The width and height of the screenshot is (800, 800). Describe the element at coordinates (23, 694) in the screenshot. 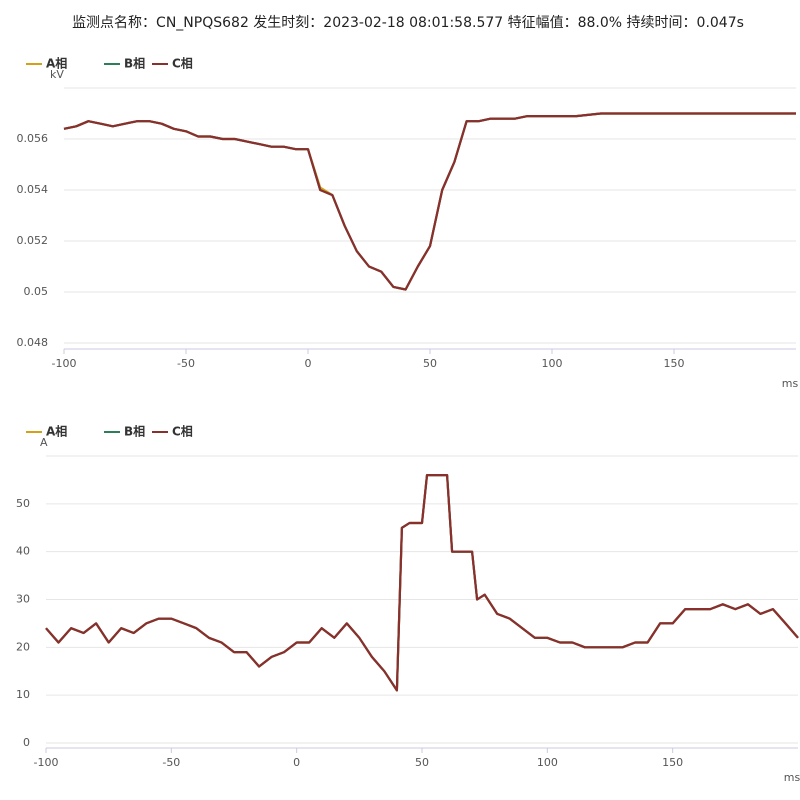

I see `y-tick-label: 10` at that location.